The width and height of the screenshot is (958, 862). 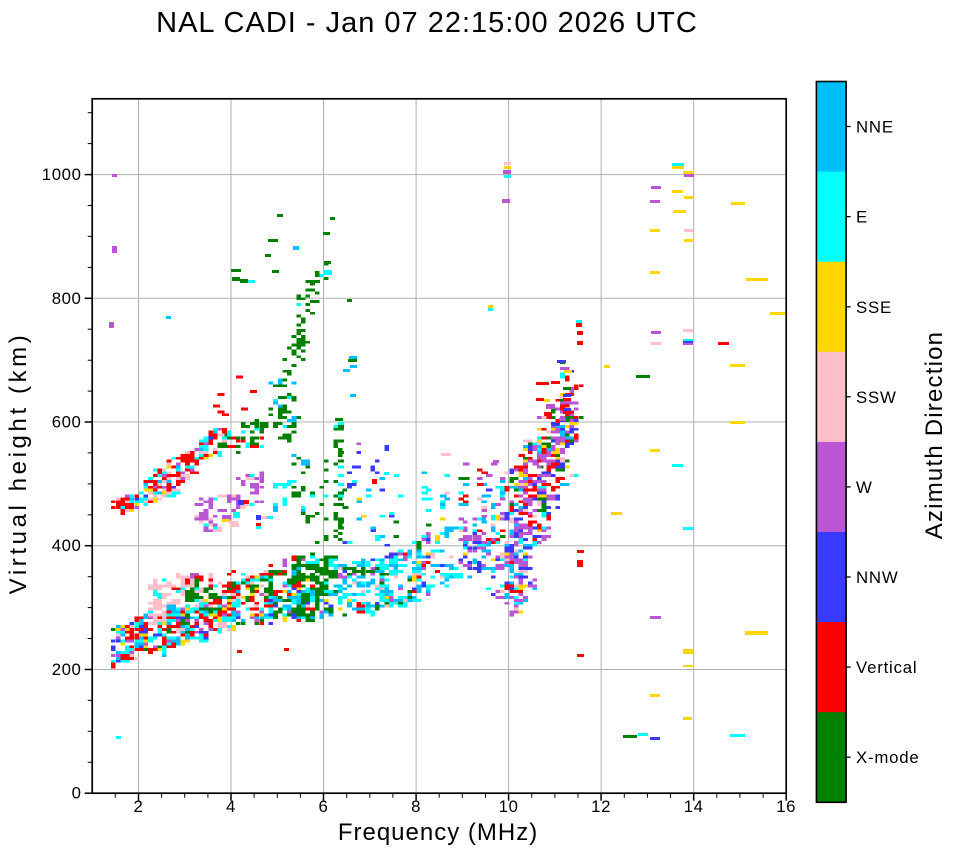 What do you see at coordinates (874, 307) in the screenshot?
I see `svg-text: SSE` at bounding box center [874, 307].